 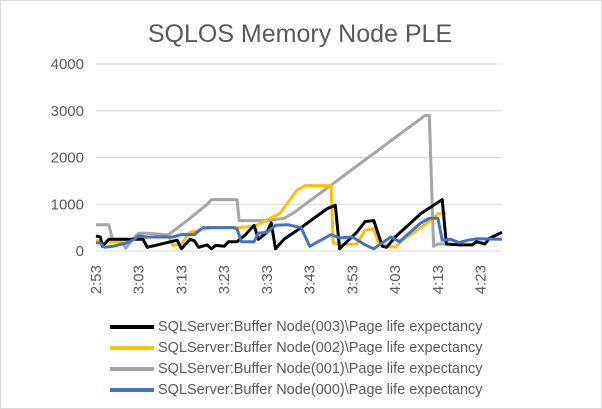 I want to click on y-tick-label: 3000, so click(x=67, y=111).